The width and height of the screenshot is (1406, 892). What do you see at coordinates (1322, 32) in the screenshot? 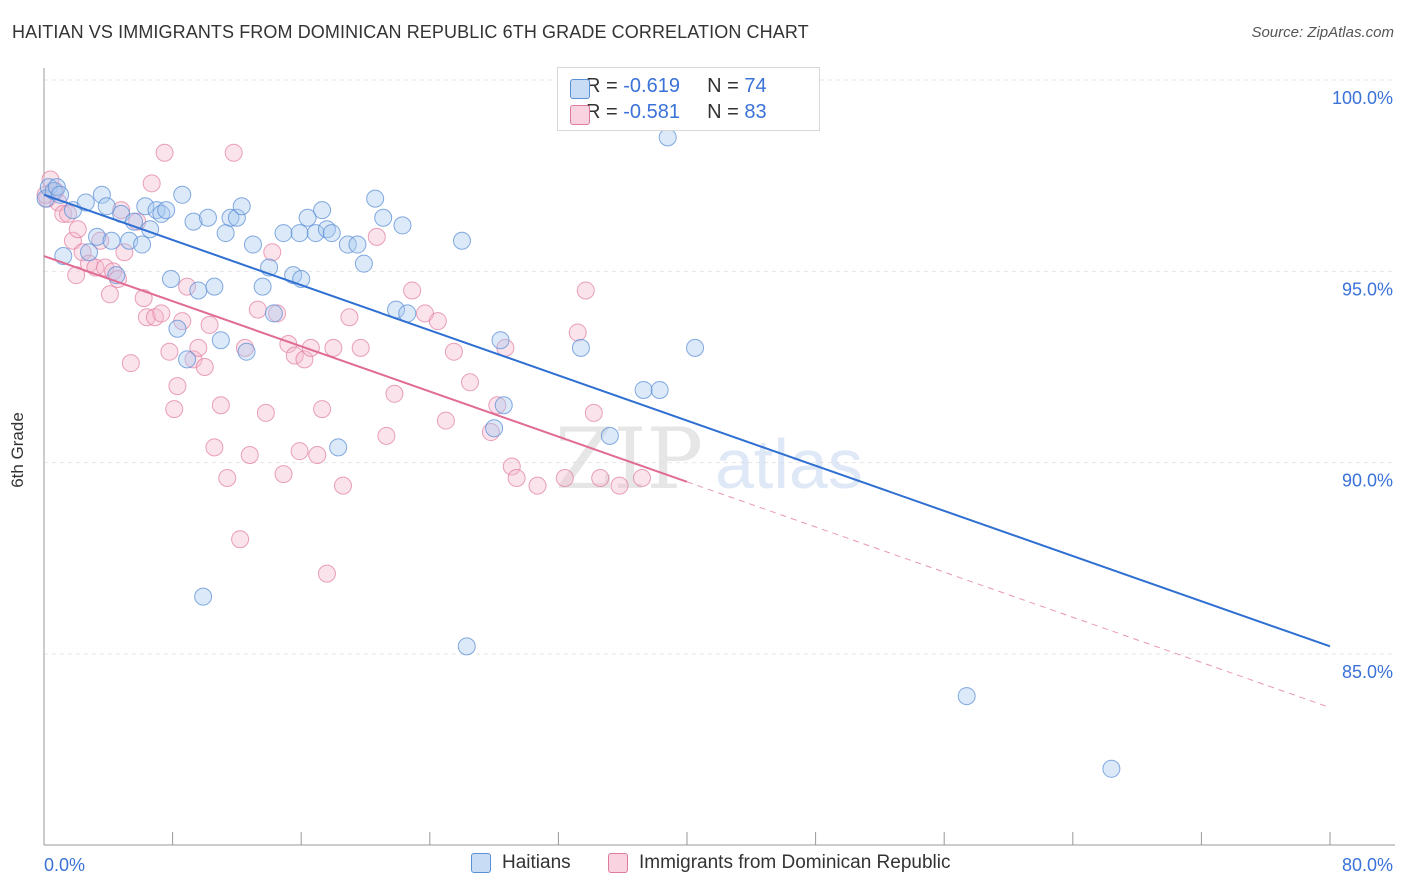
I see `source-label: Source: ZipAtlas.com` at bounding box center [1322, 32].